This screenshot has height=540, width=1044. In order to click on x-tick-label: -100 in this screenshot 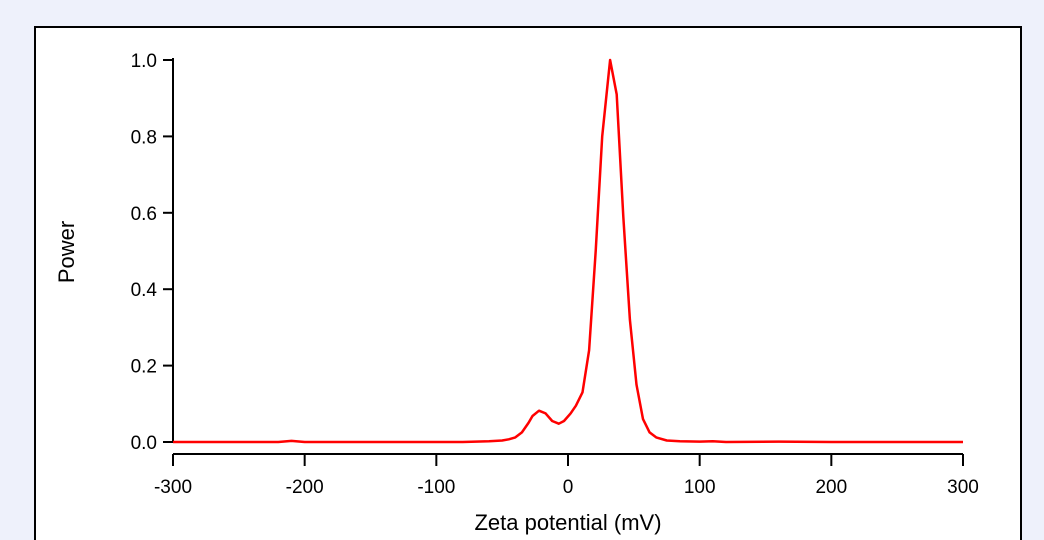, I will do `click(436, 487)`.